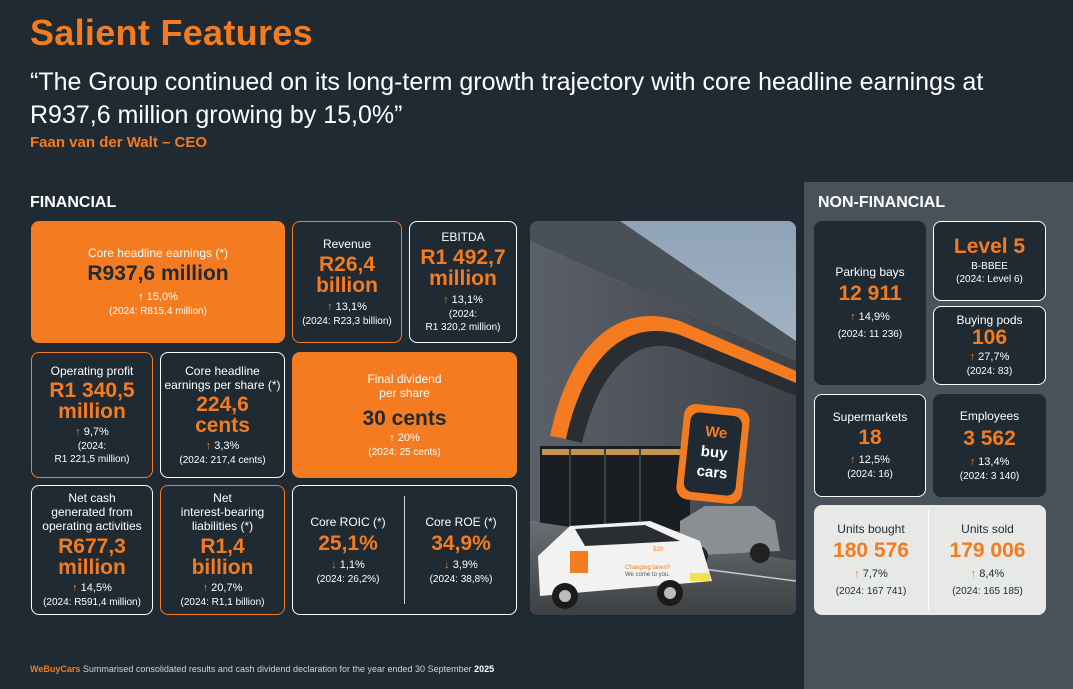 The image size is (1073, 689). I want to click on core-roic-block: Core ROIC (*) 25,1% ↓ 1,1% (2024: 26,2%), so click(348, 550).